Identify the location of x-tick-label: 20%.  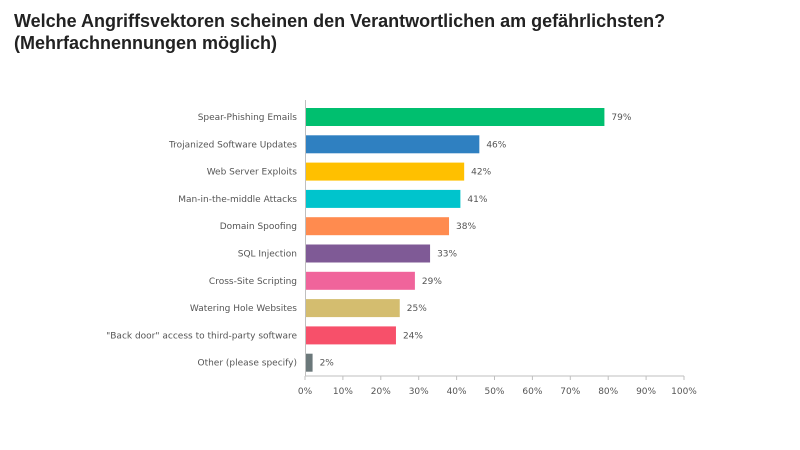
(381, 392).